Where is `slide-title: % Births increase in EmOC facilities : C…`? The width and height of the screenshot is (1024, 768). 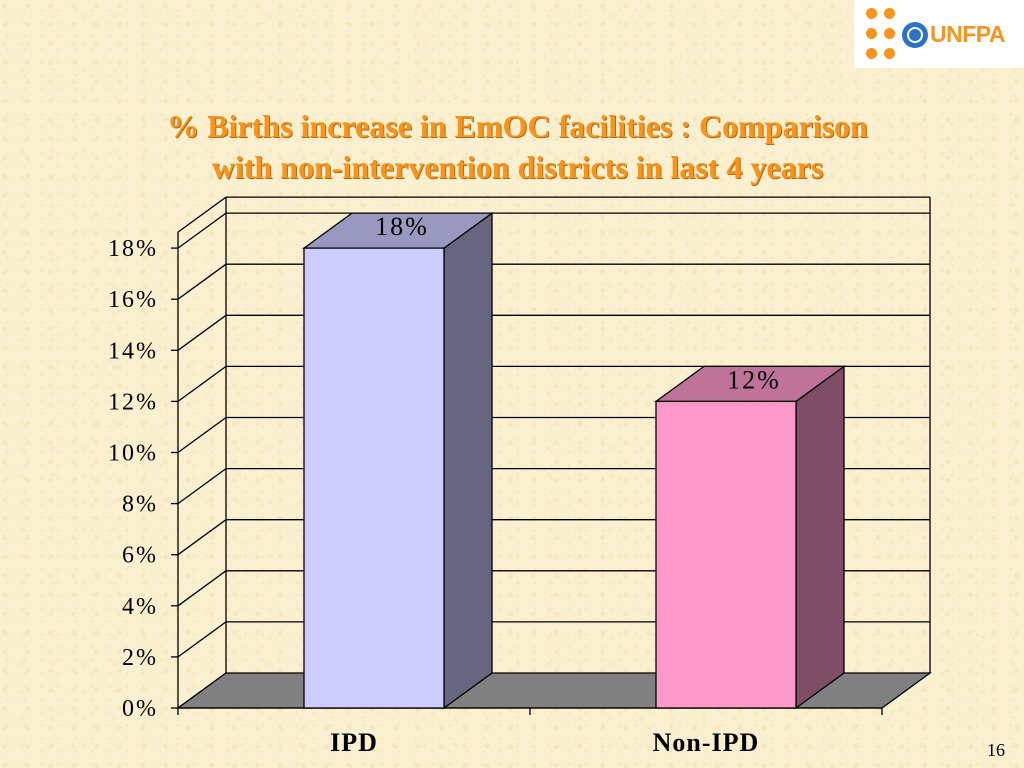
slide-title: % Births increase in EmOC facilities : C… is located at coordinates (517, 147).